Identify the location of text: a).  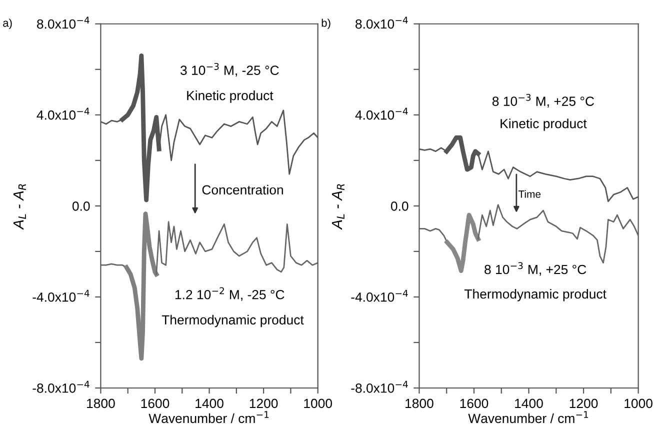
(7, 24).